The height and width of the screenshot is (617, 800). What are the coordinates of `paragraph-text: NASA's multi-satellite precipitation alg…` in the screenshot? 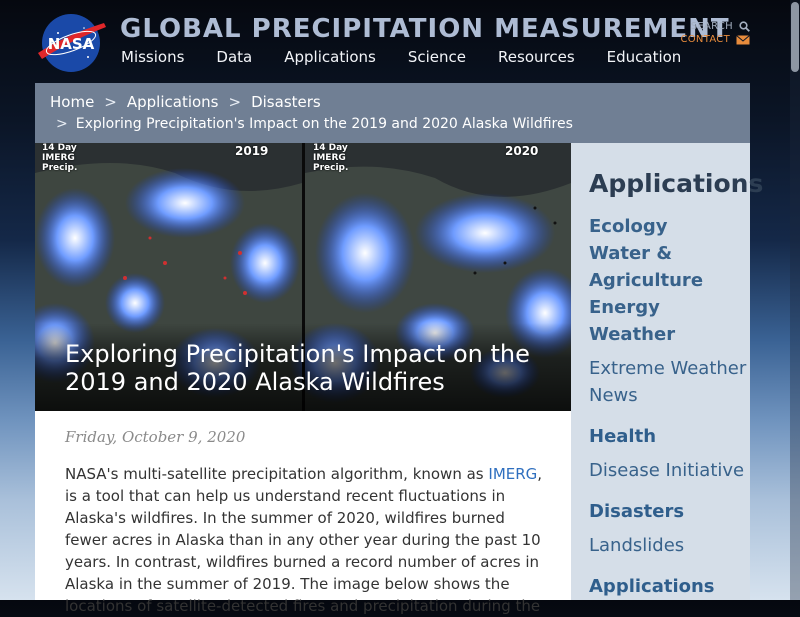 It's located at (277, 474).